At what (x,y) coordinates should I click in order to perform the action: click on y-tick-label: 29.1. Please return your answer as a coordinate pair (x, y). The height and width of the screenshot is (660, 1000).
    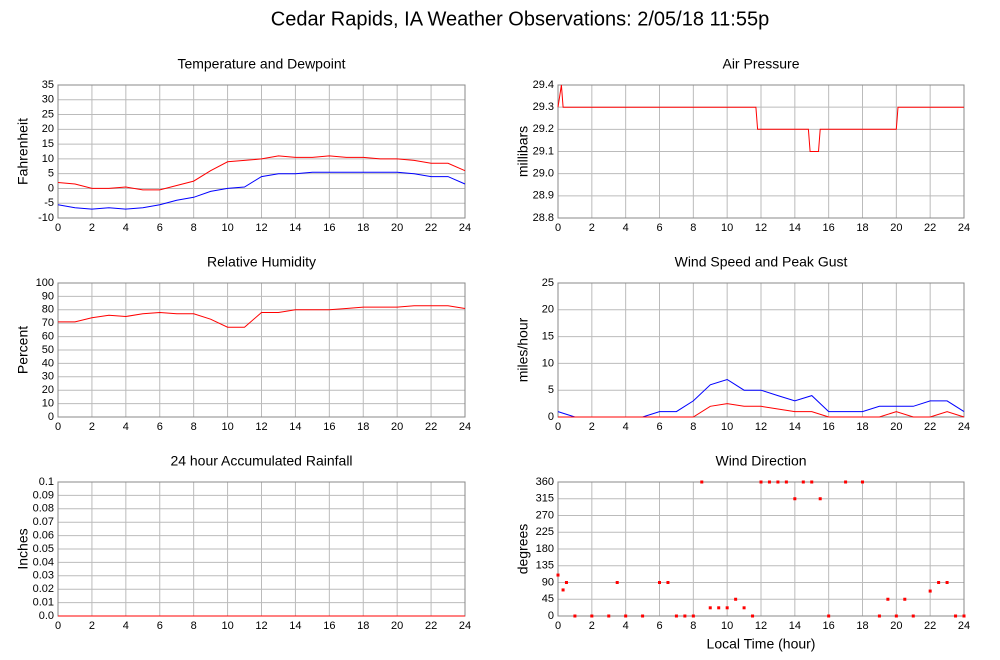
    Looking at the image, I should click on (543, 151).